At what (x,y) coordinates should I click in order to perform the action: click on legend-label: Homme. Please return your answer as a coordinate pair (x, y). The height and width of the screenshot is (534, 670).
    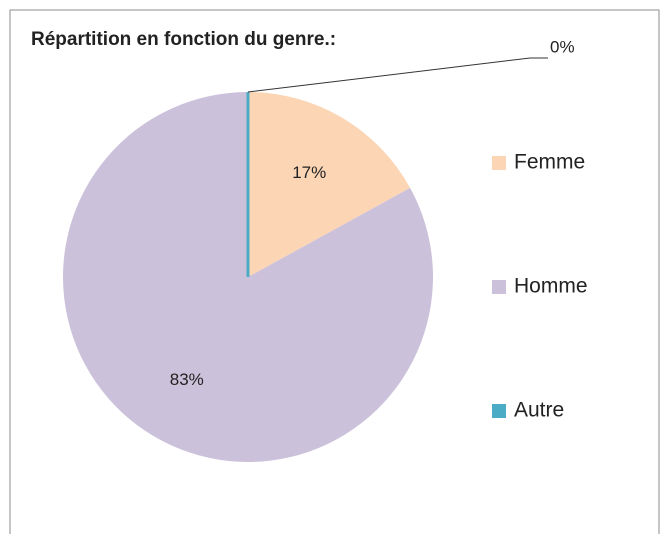
    Looking at the image, I should click on (551, 286).